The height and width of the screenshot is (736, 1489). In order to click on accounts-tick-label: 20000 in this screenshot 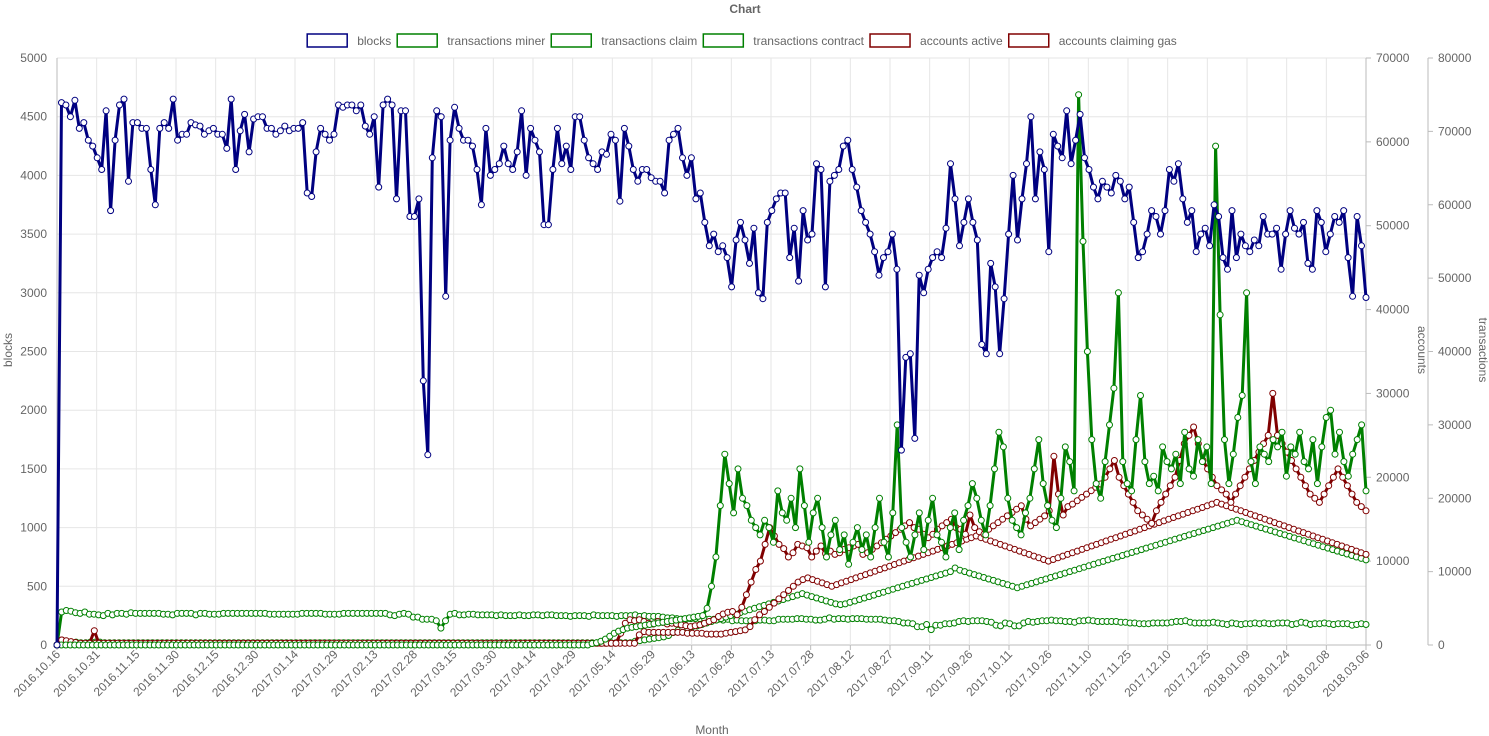, I will do `click(1393, 477)`.